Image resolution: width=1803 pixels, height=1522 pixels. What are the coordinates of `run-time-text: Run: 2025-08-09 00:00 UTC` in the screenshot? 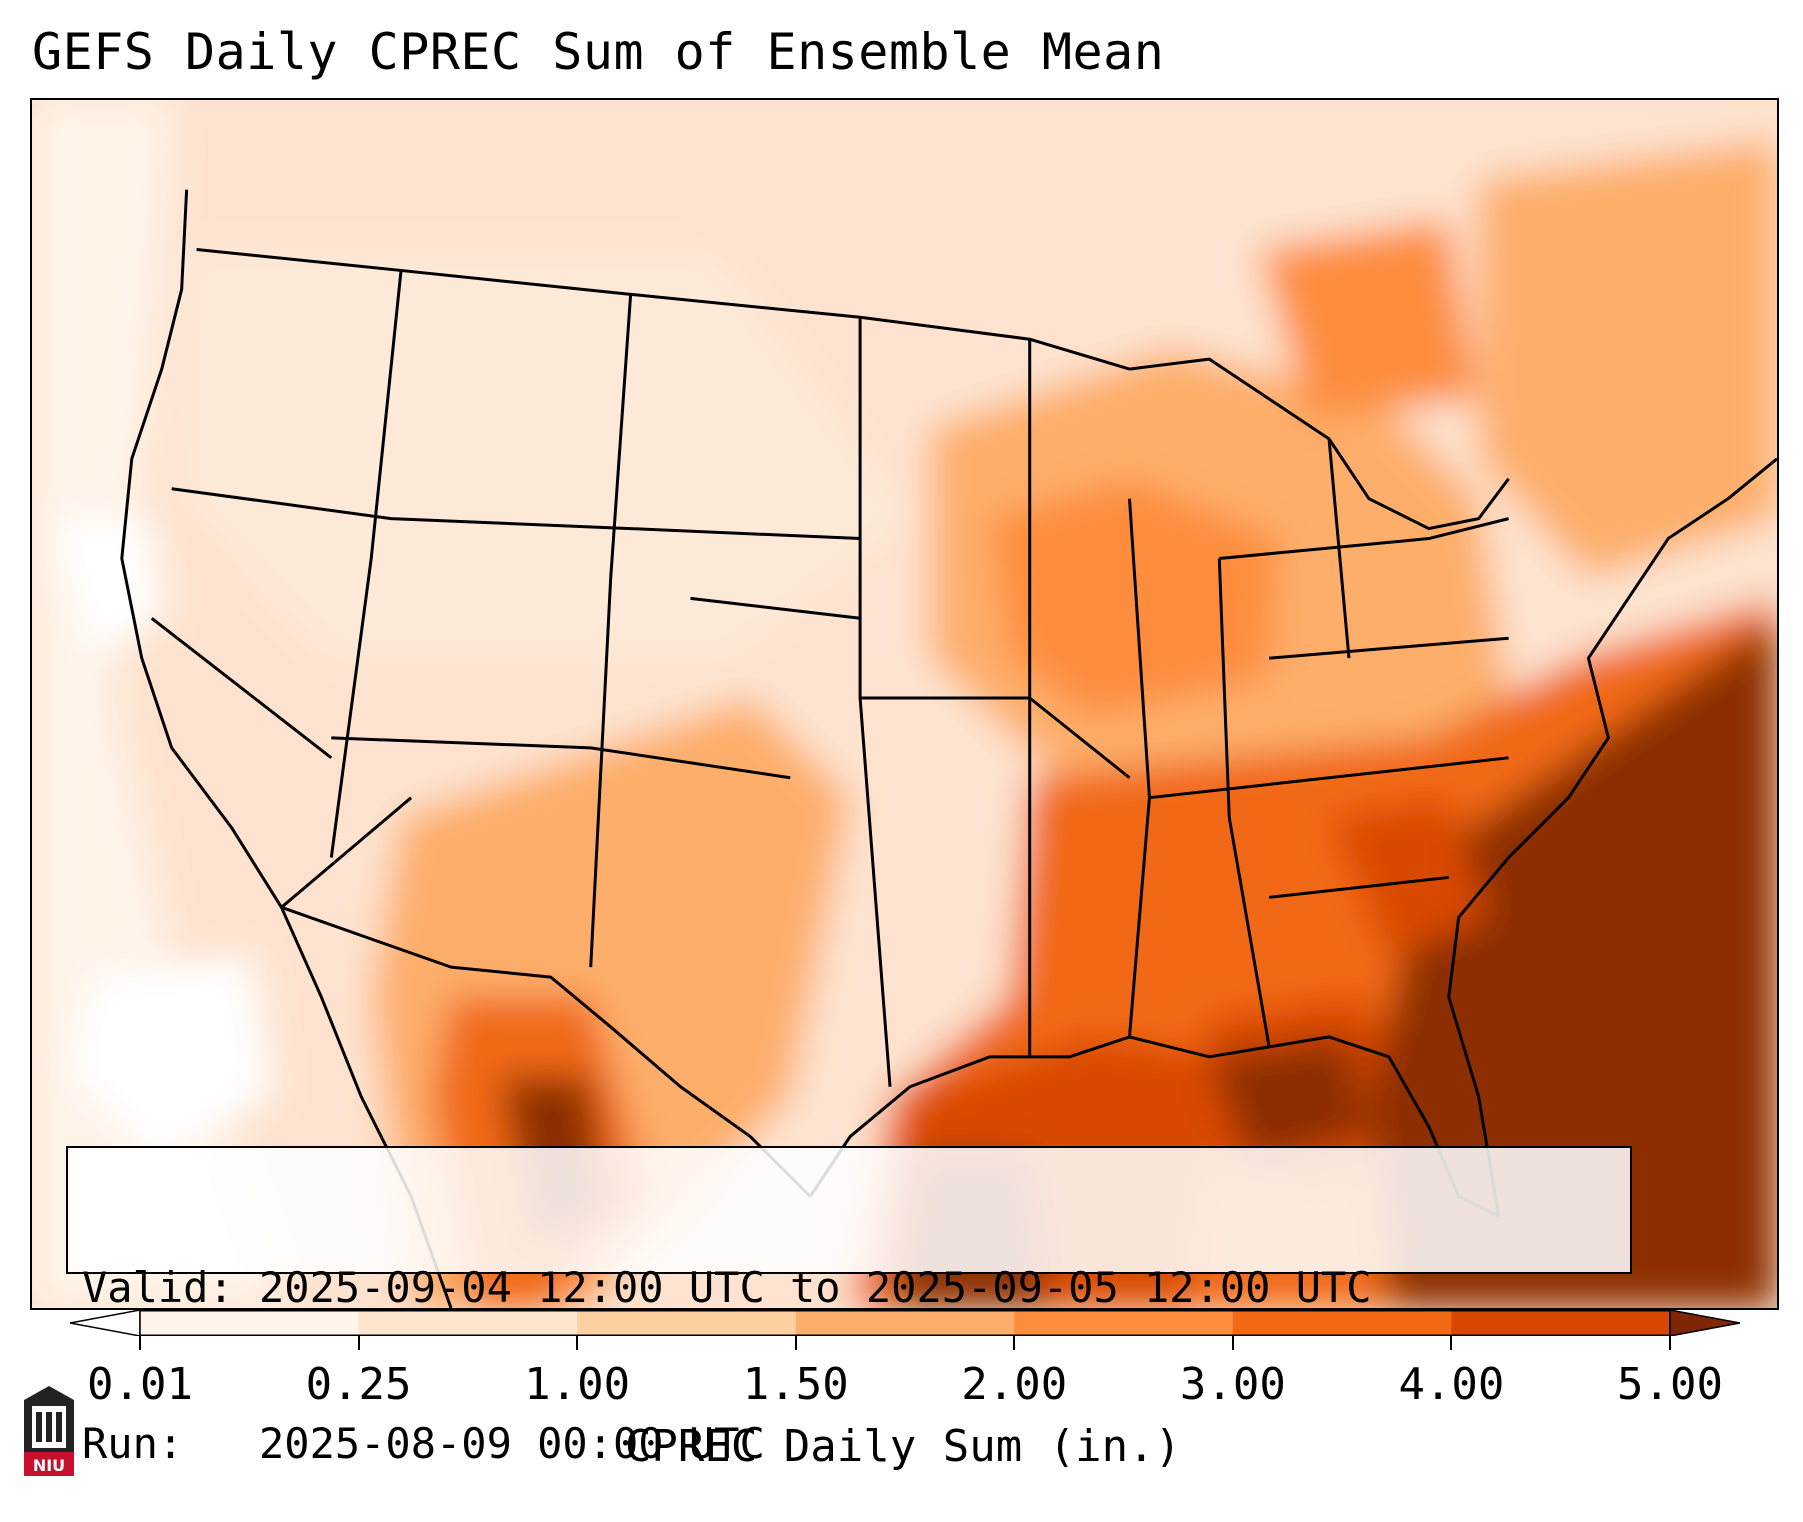 It's located at (423, 1443).